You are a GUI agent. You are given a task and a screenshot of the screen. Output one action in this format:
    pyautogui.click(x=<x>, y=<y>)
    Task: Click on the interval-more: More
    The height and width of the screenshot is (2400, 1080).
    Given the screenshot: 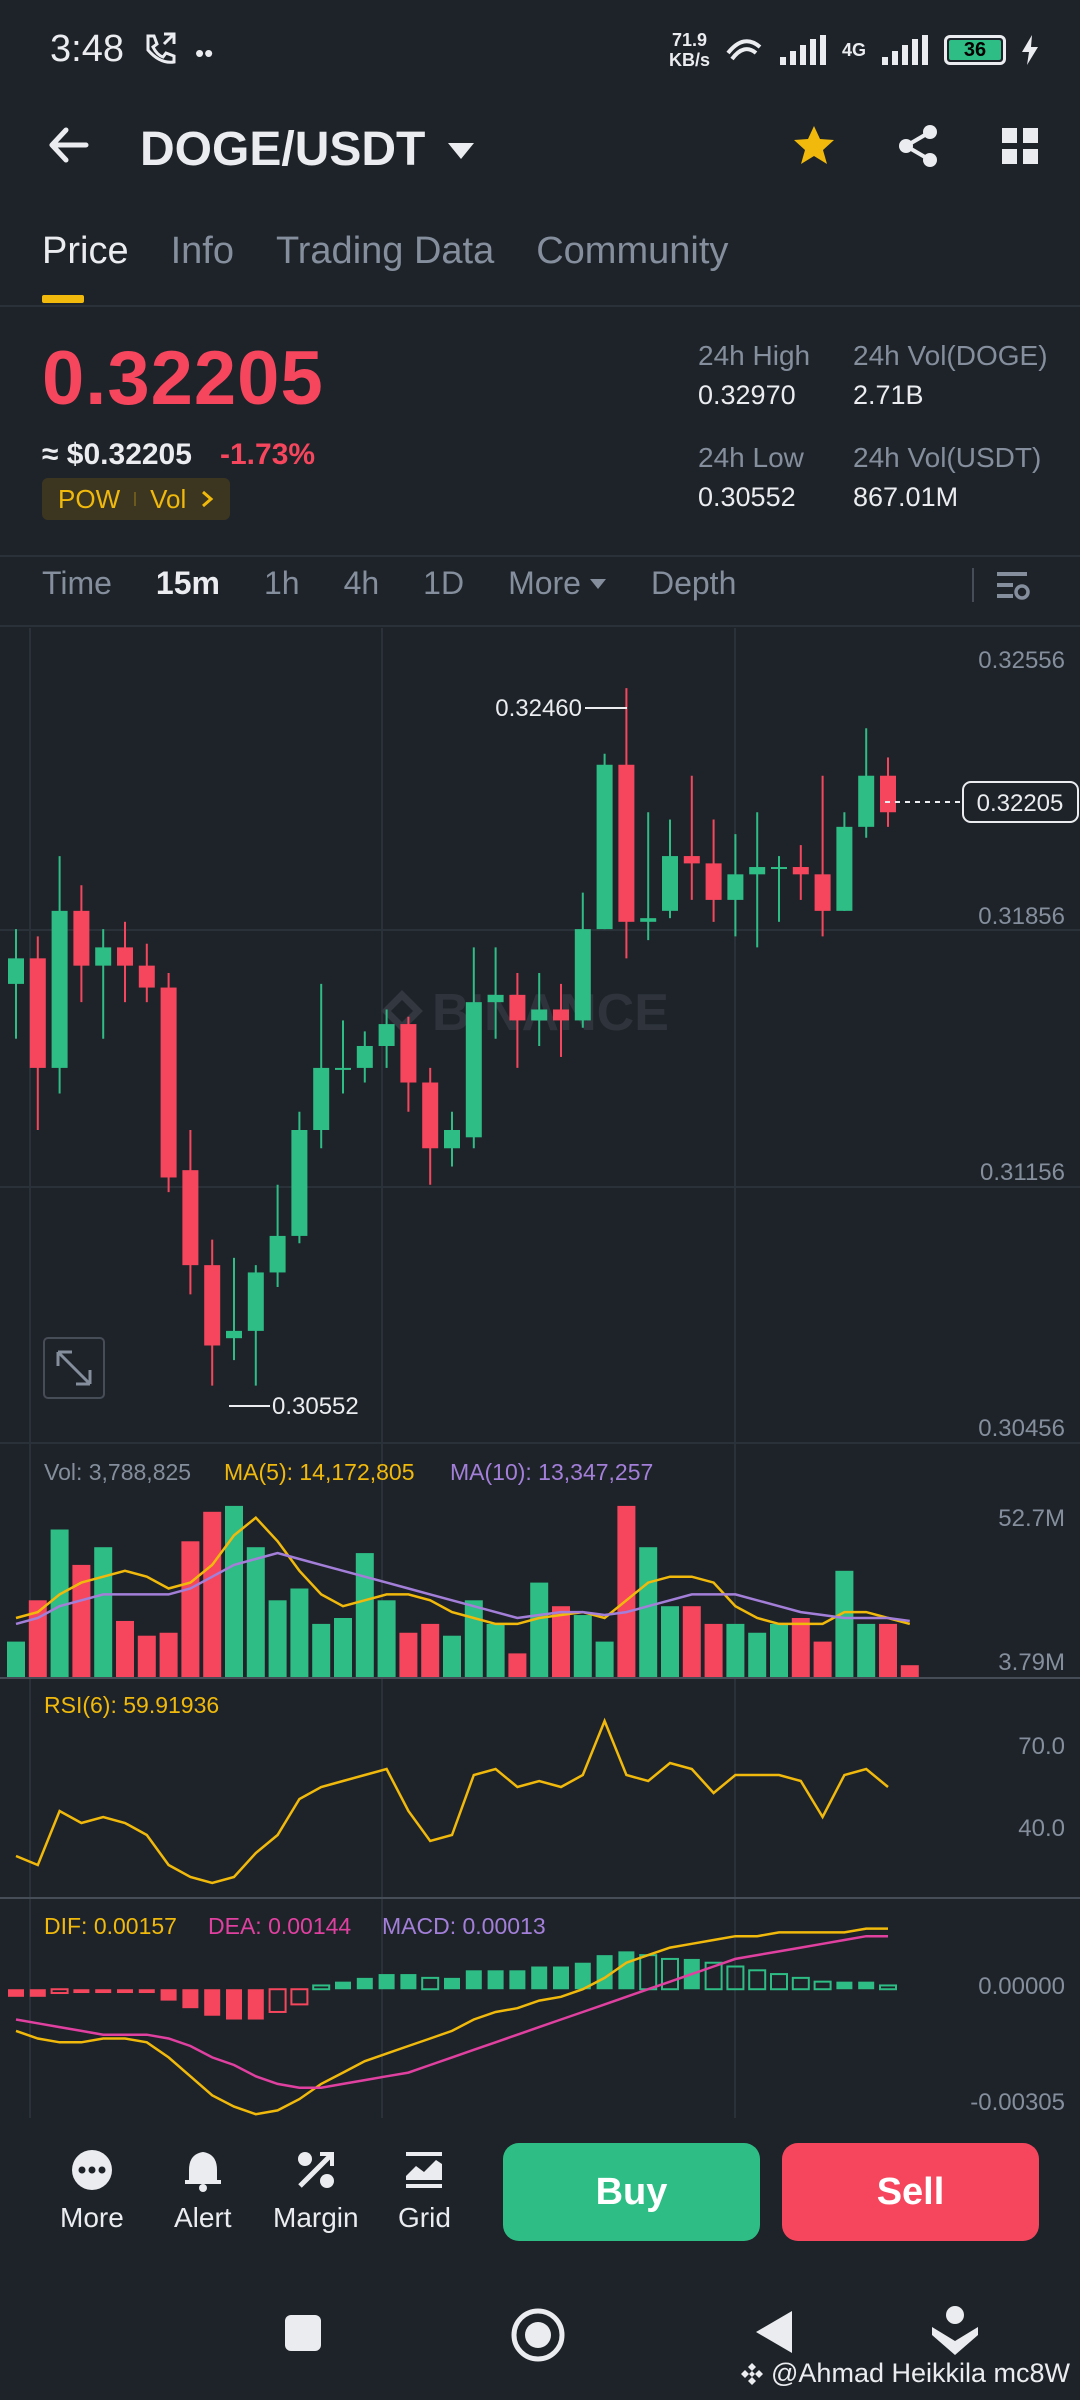 What is the action you would take?
    pyautogui.click(x=557, y=583)
    